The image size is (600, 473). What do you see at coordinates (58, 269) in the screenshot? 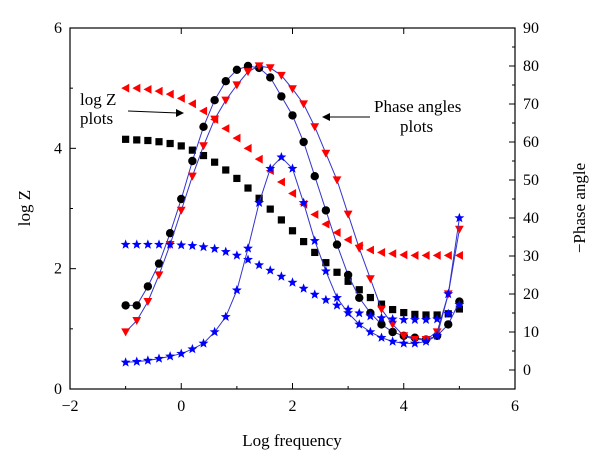
I see `left-y-tick-label: 2` at bounding box center [58, 269].